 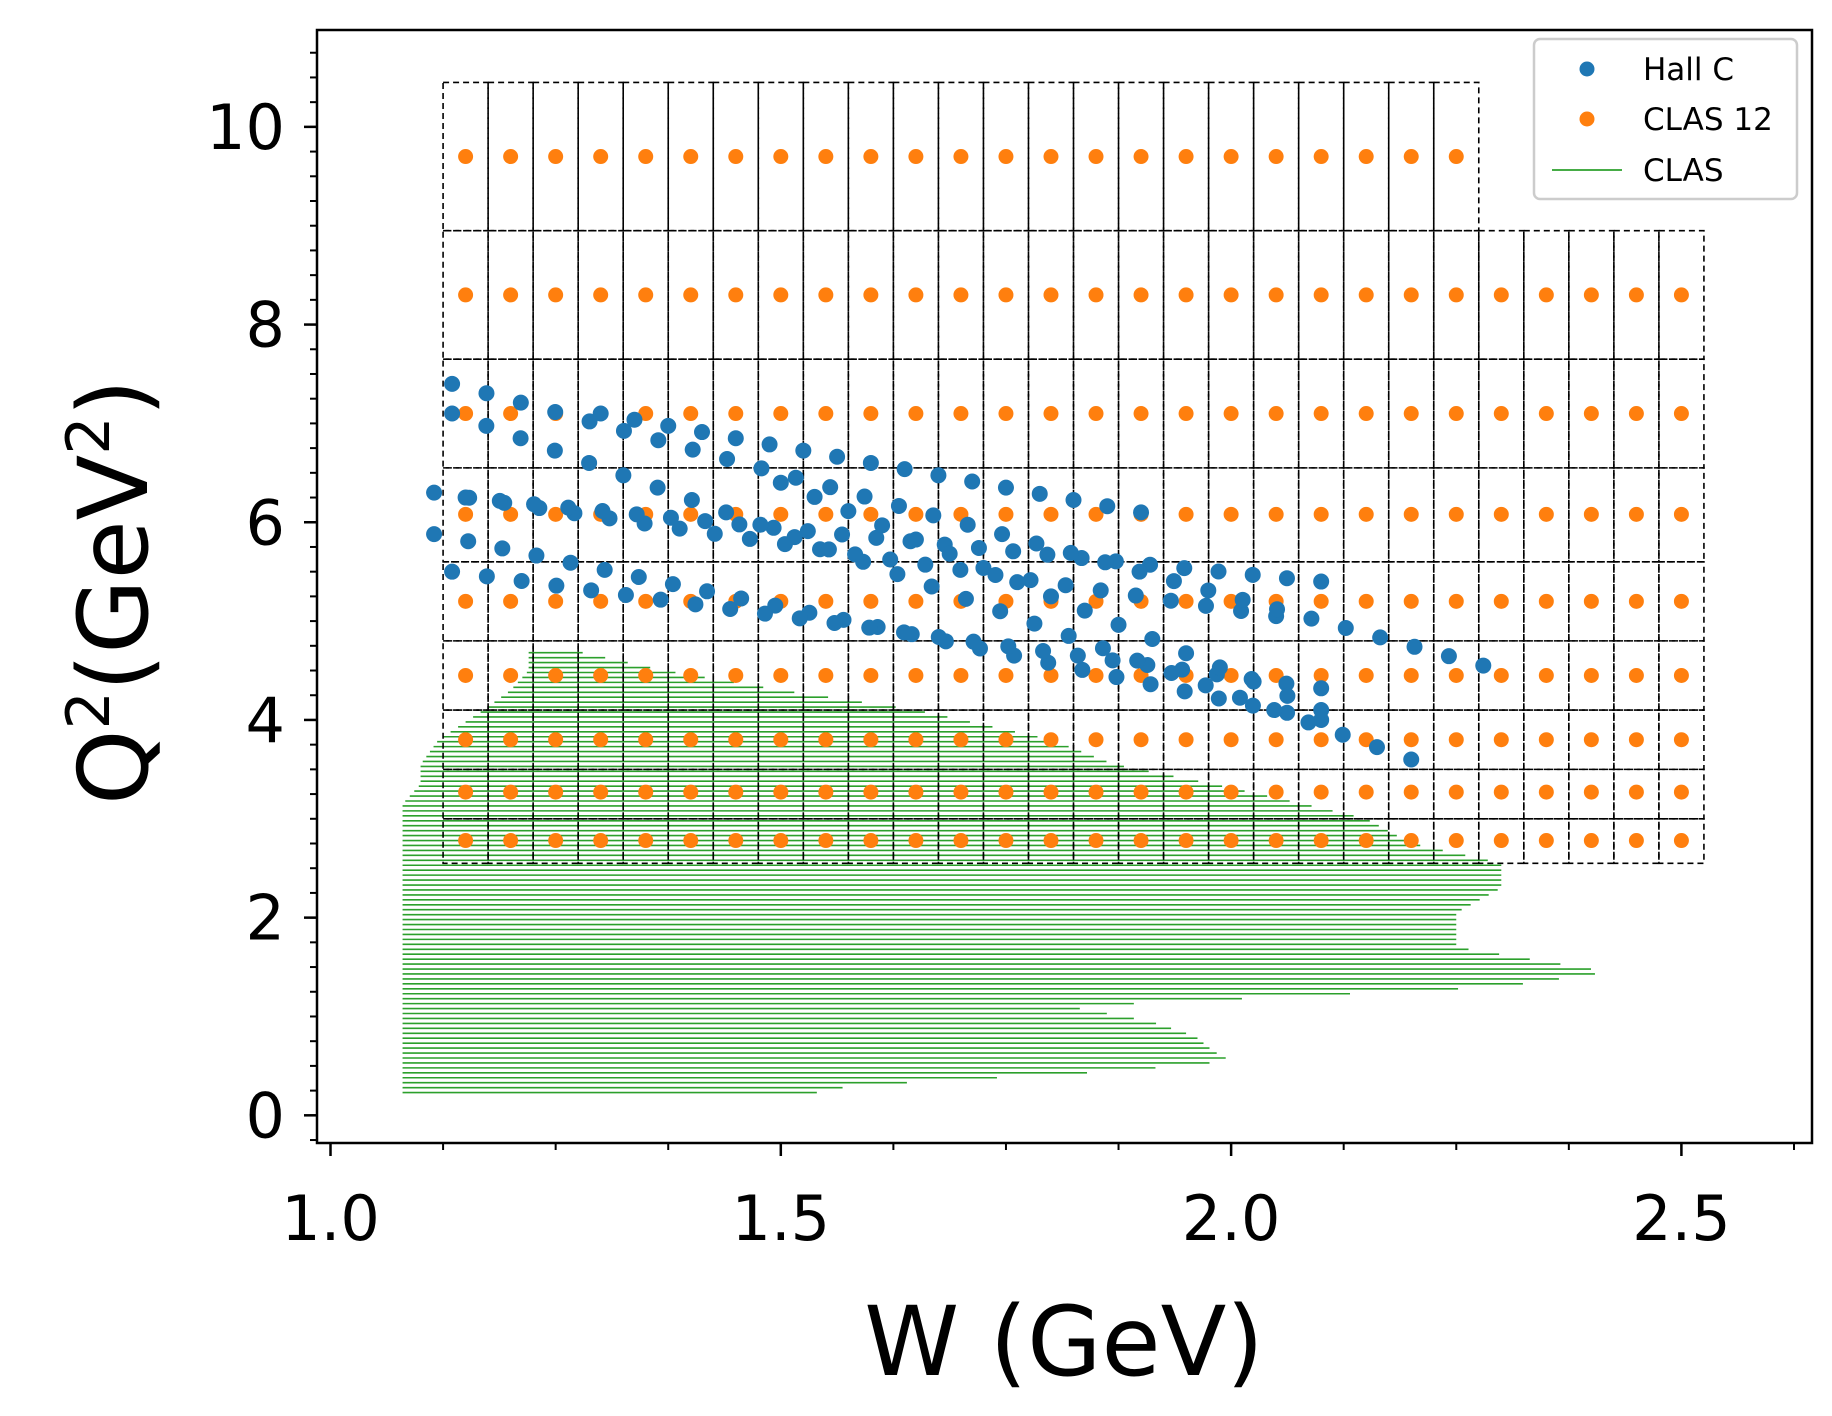 What do you see at coordinates (1688, 70) in the screenshot?
I see `legend-label-hall-c: Hall C` at bounding box center [1688, 70].